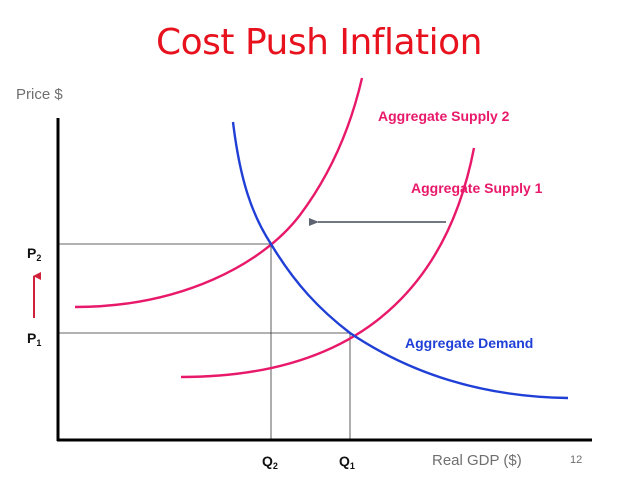 This screenshot has height=478, width=638. Describe the element at coordinates (319, 42) in the screenshot. I see `slide-title: Cost Push Inflation` at that location.